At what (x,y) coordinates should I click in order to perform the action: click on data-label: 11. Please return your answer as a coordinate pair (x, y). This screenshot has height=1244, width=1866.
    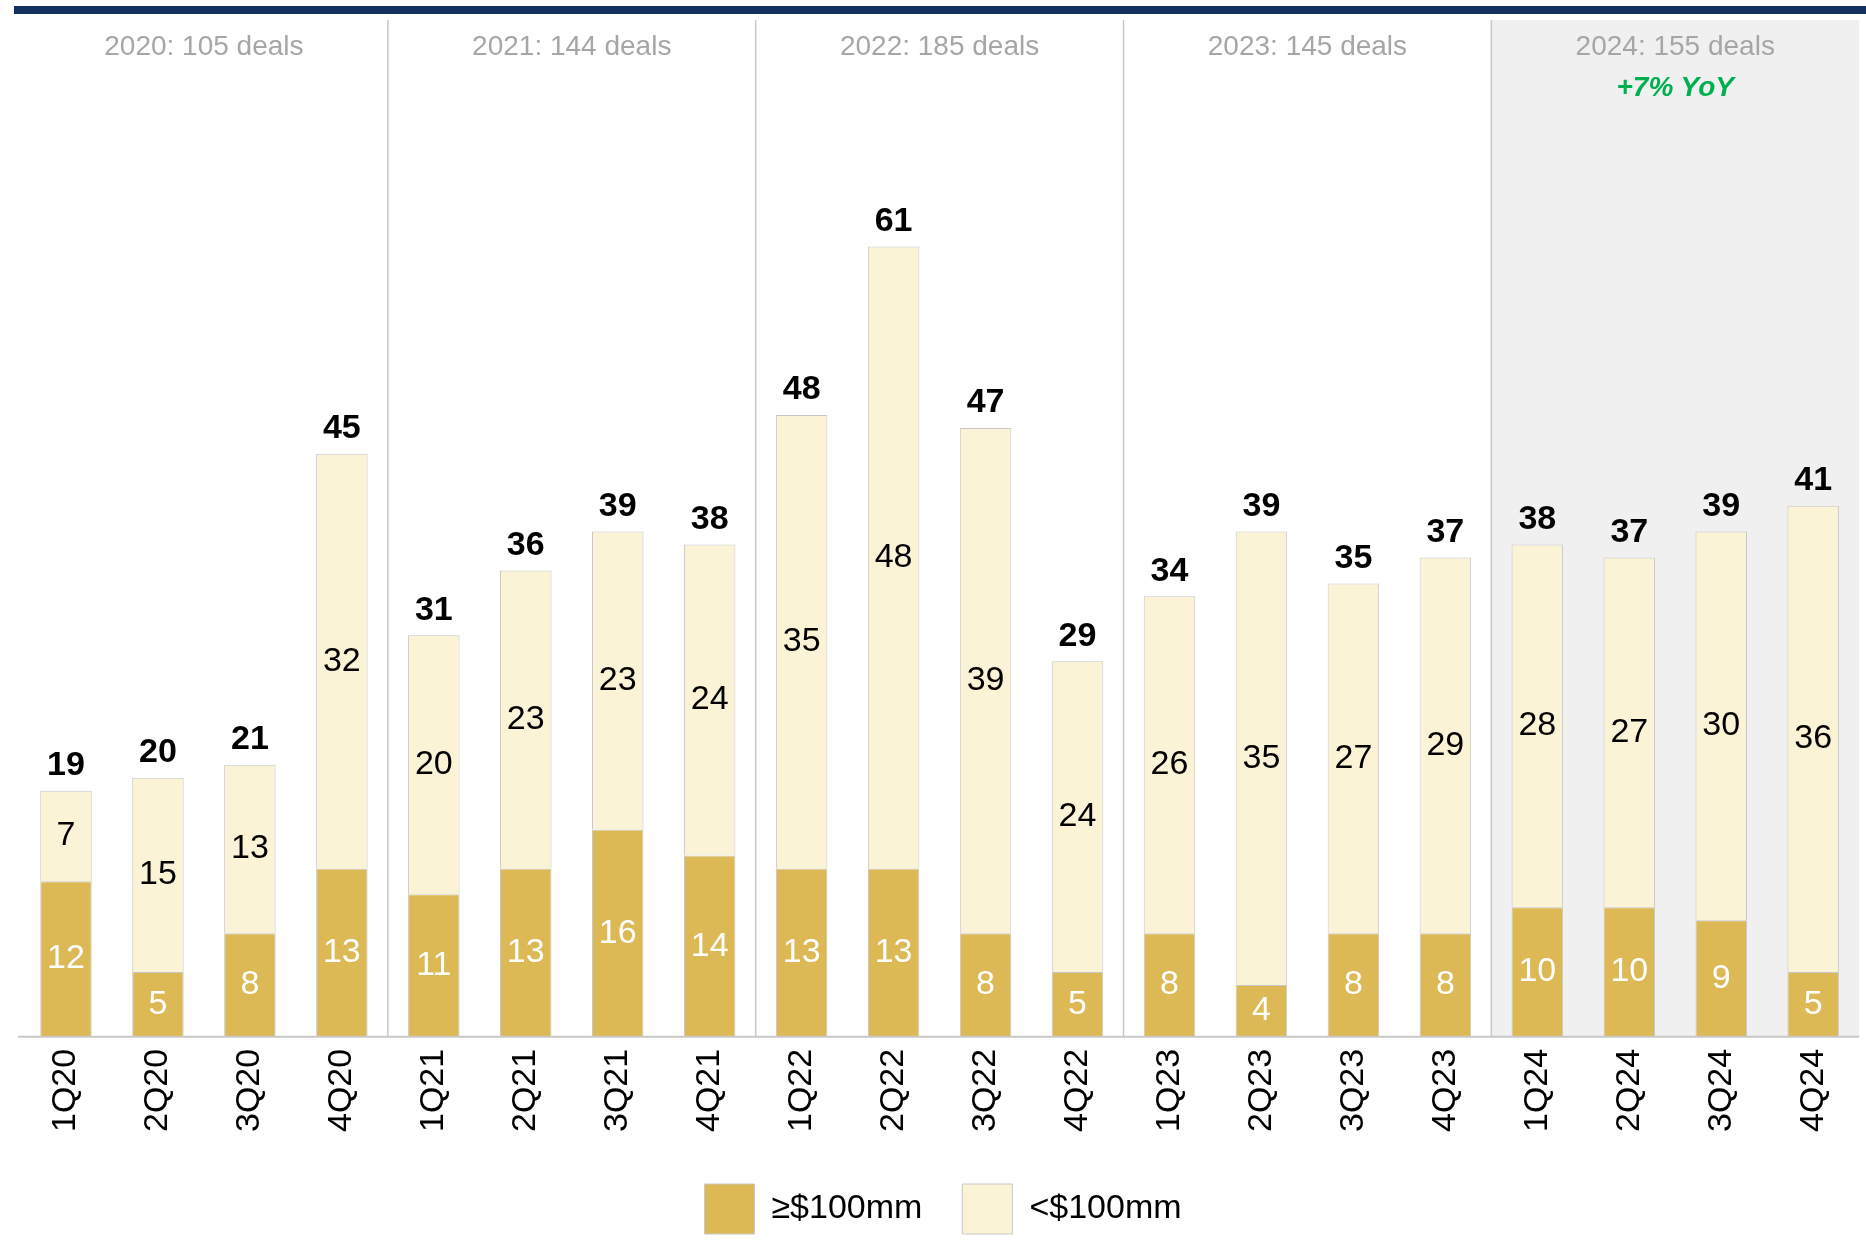
    Looking at the image, I should click on (434, 962).